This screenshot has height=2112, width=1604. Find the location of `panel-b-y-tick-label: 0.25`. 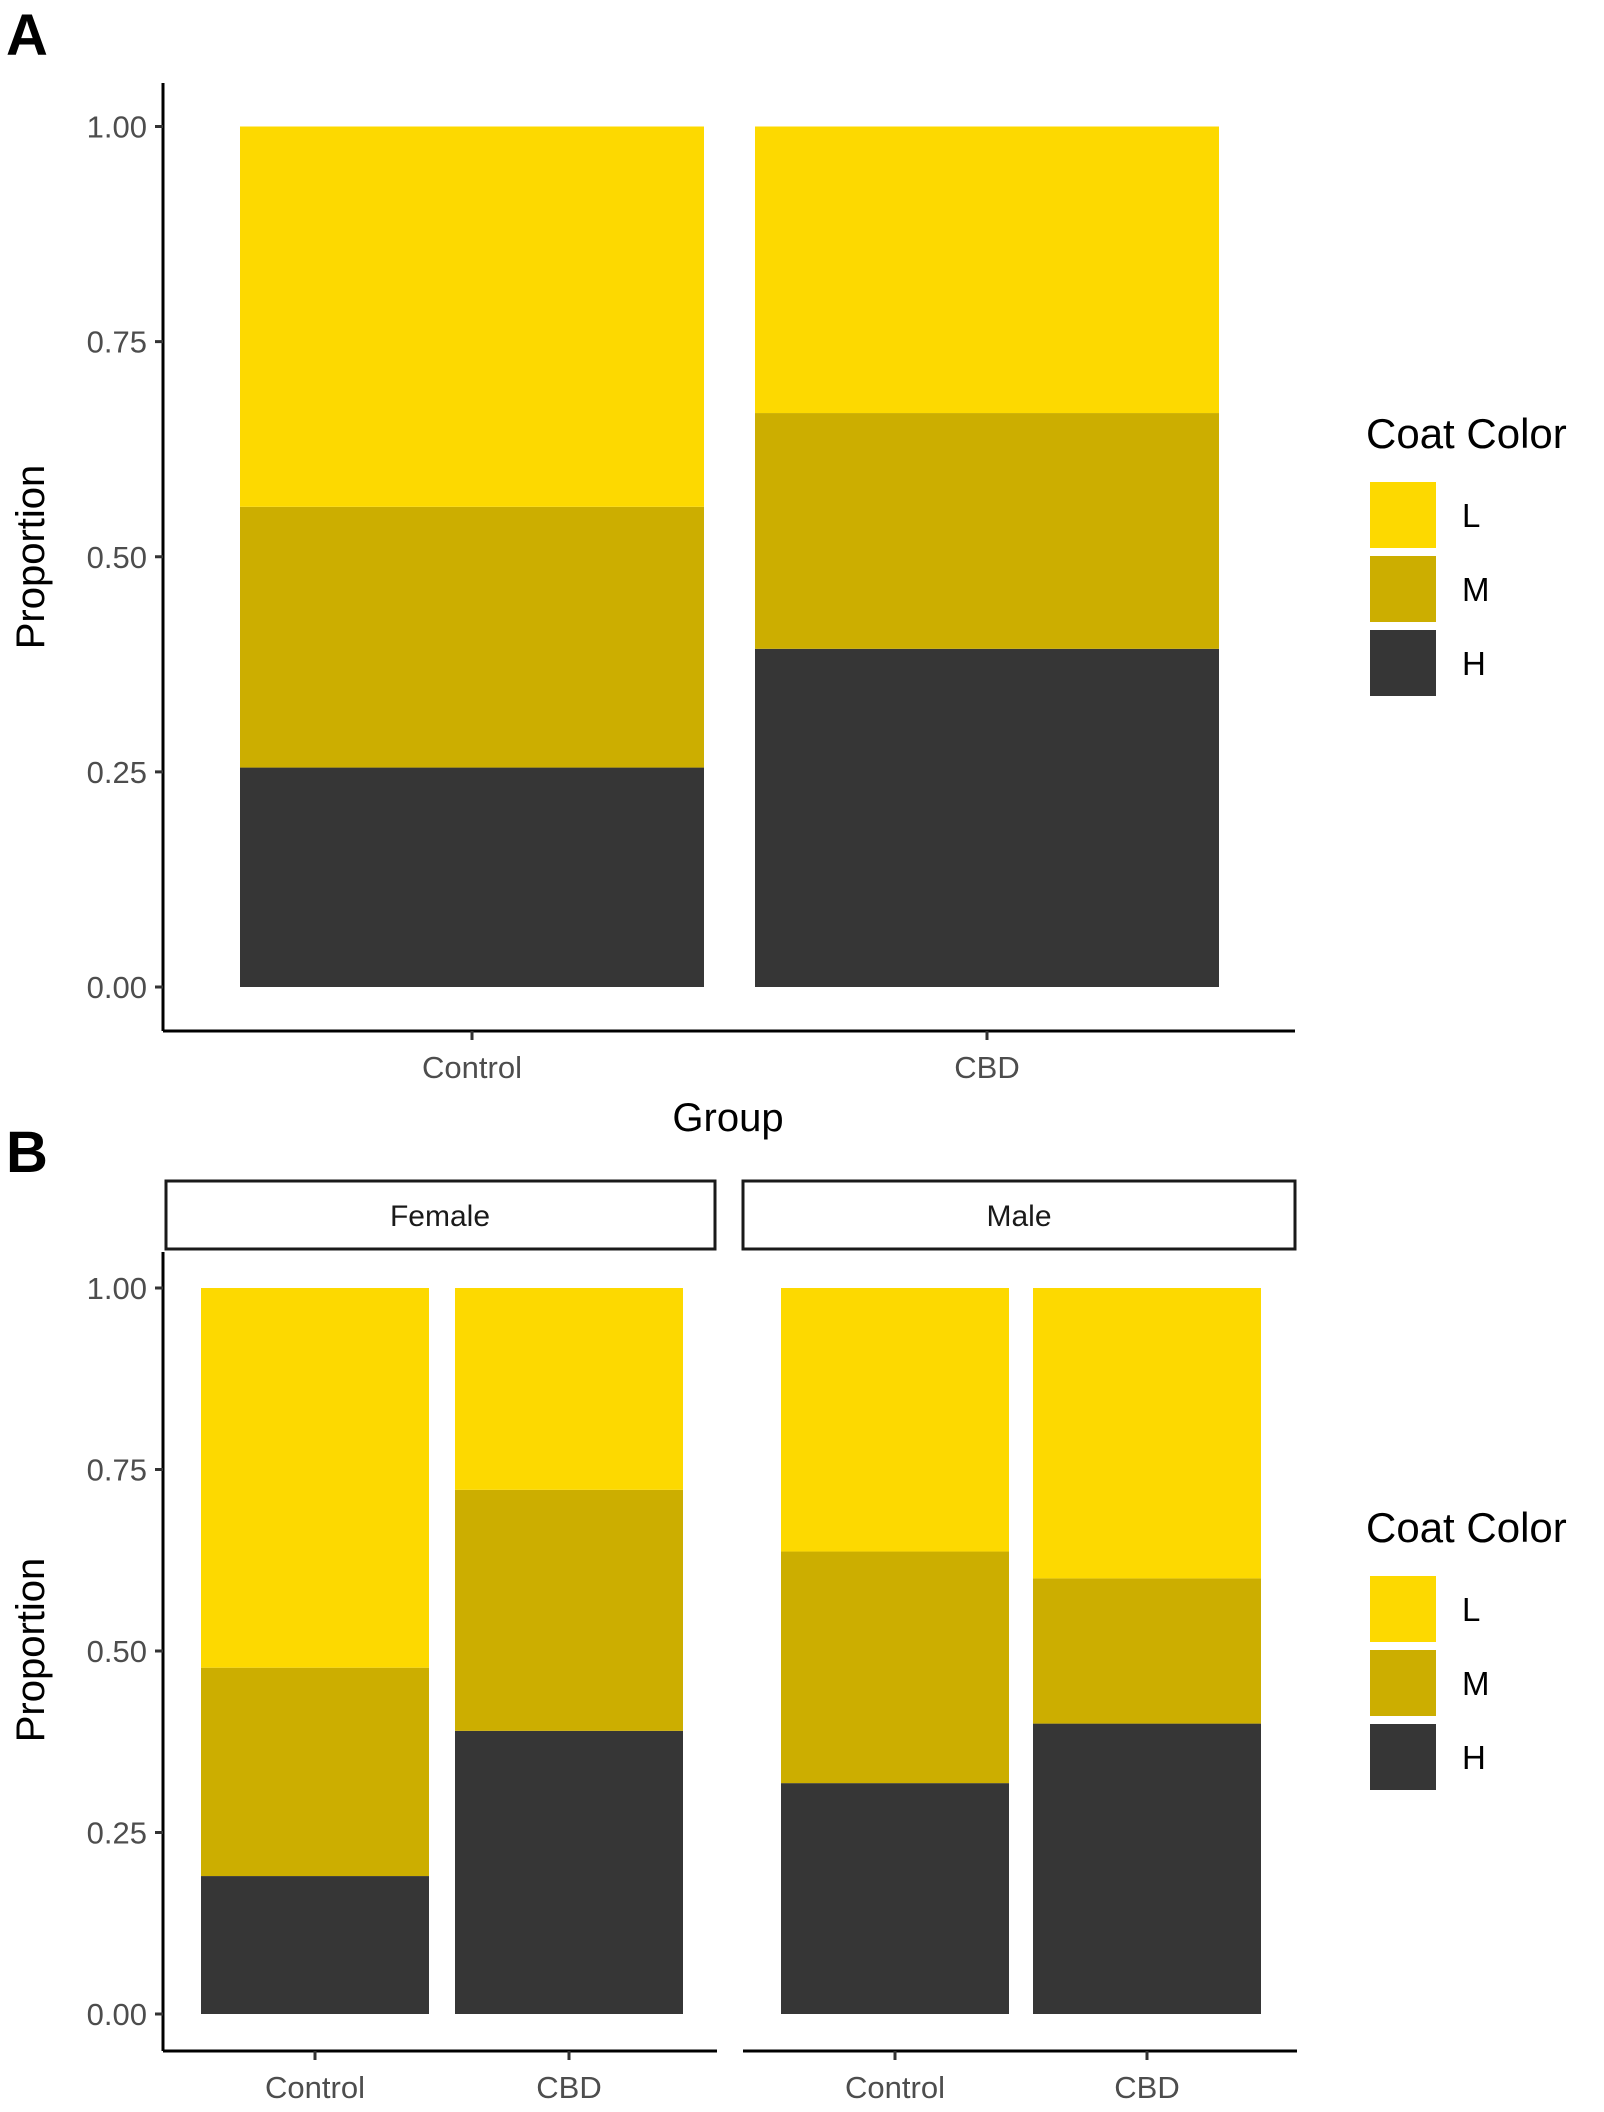

panel-b-y-tick-label: 0.25 is located at coordinates (117, 1833).